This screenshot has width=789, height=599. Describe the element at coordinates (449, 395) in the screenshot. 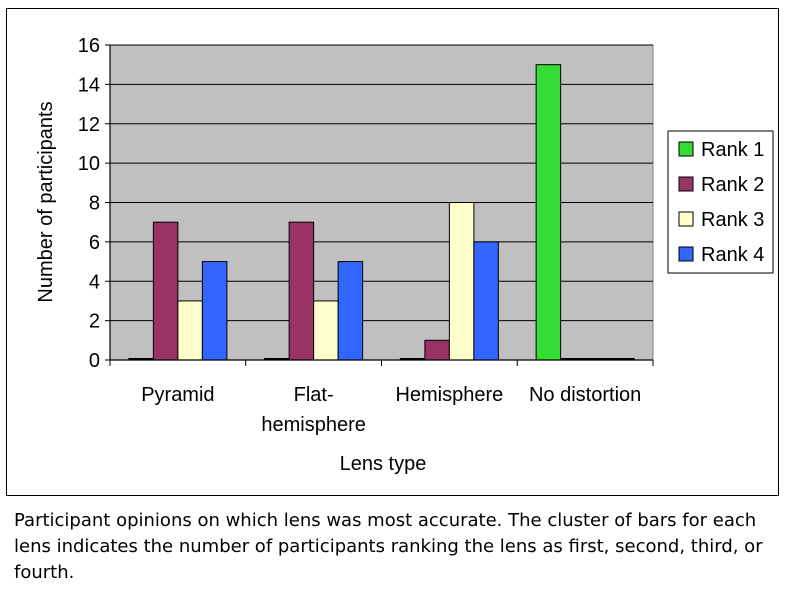

I see `x-tick-label: Hemisphere` at that location.